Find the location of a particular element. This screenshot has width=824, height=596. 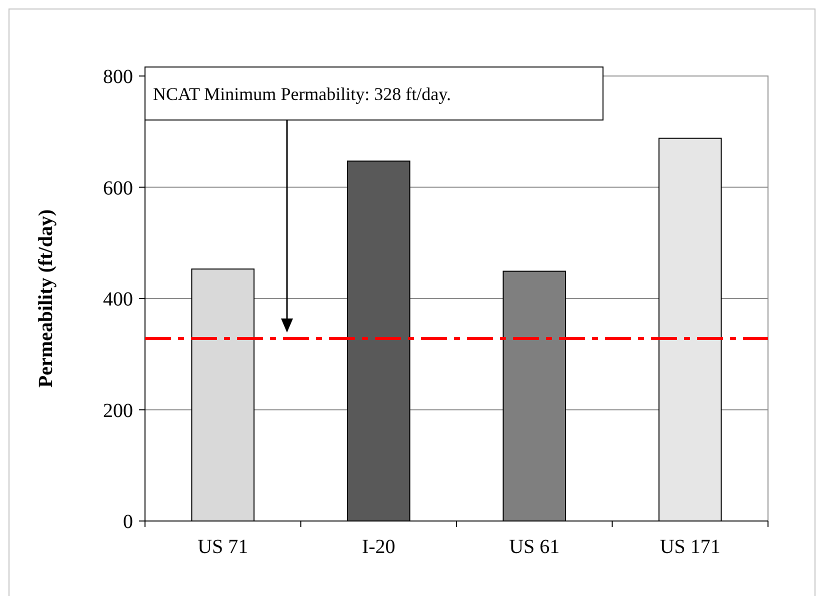

y-axis-title: Permeability (ft/day) is located at coordinates (46, 298).